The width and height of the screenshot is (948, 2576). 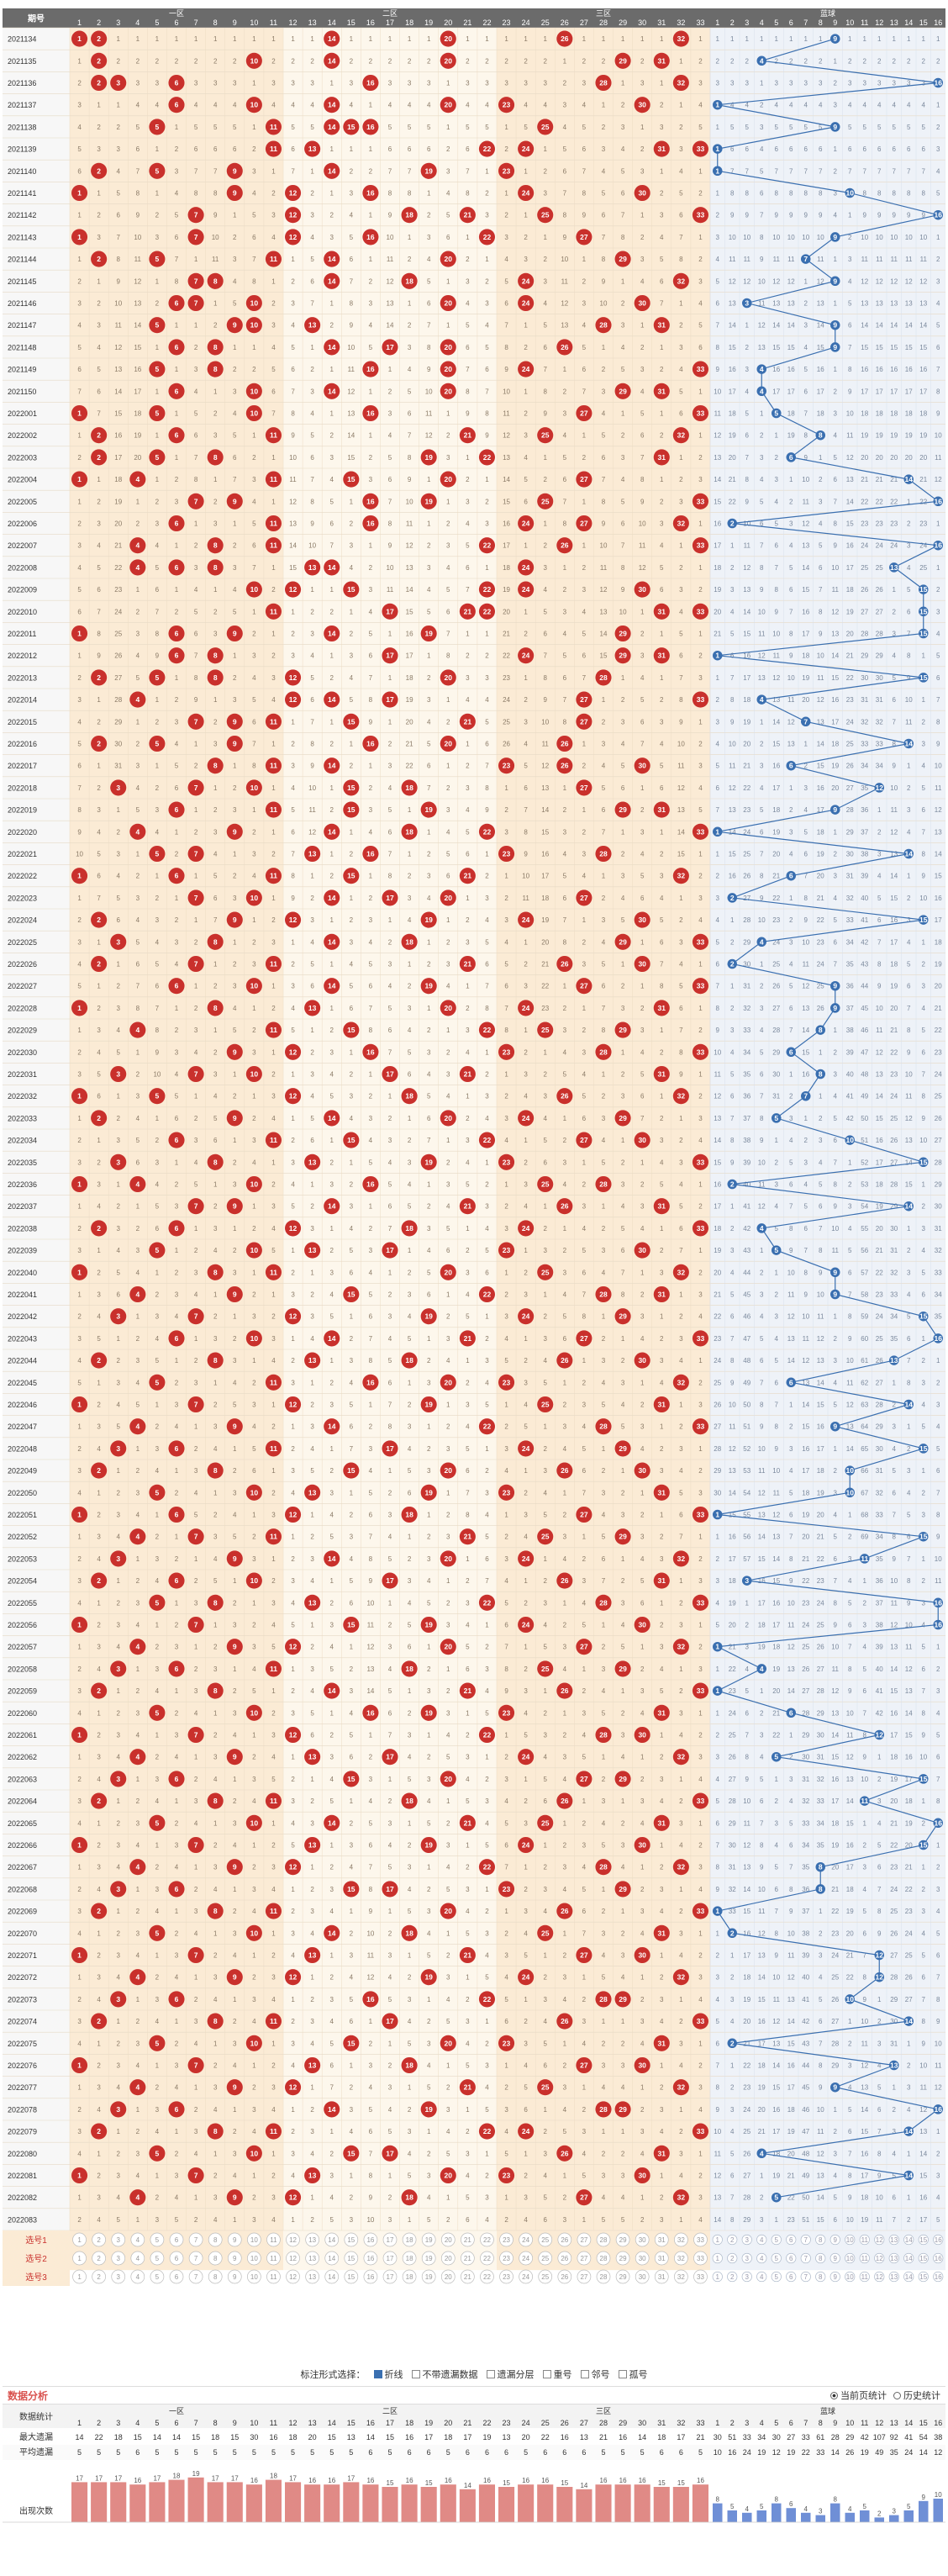 What do you see at coordinates (390, 898) in the screenshot?
I see `red-ball-number: 17` at bounding box center [390, 898].